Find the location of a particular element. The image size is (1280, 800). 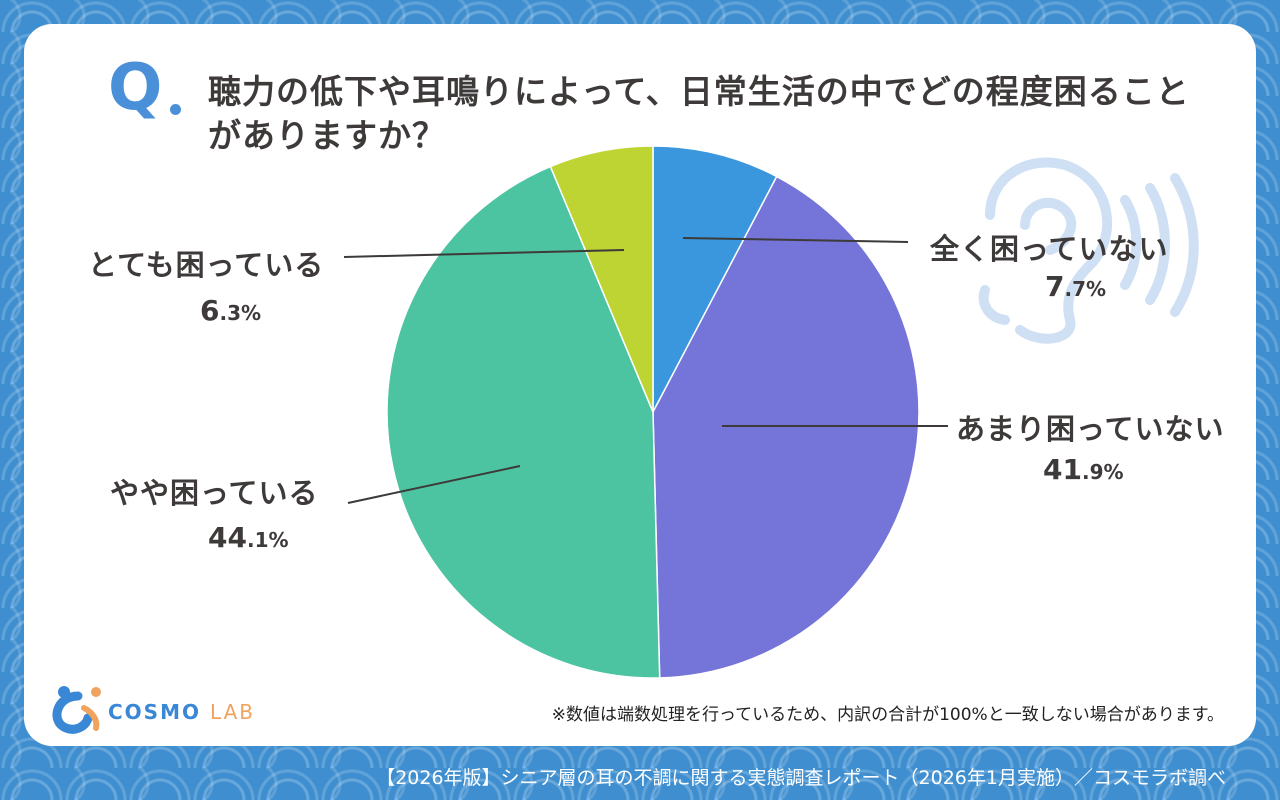

logo-text: COSMO LAB is located at coordinates (181, 712).